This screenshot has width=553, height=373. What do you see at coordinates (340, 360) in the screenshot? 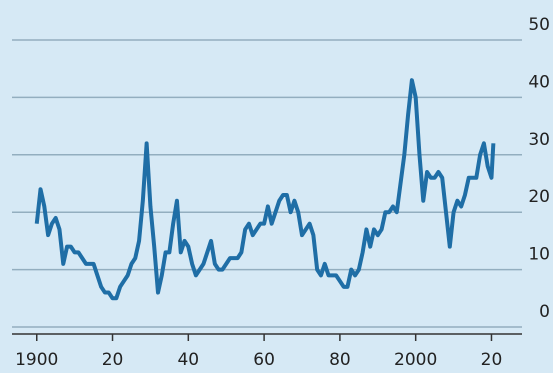
I see `x-tick-label: 80` at bounding box center [340, 360].